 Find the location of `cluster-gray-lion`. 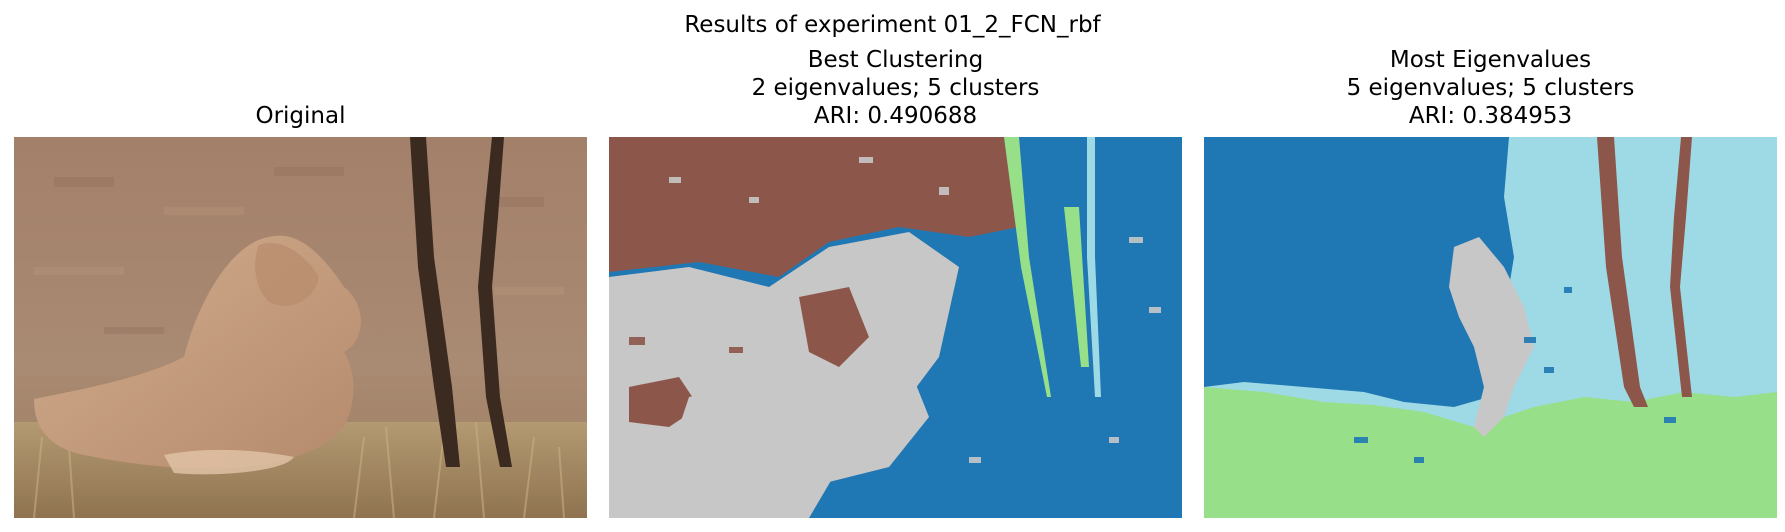

cluster-gray-lion is located at coordinates (1491, 337).